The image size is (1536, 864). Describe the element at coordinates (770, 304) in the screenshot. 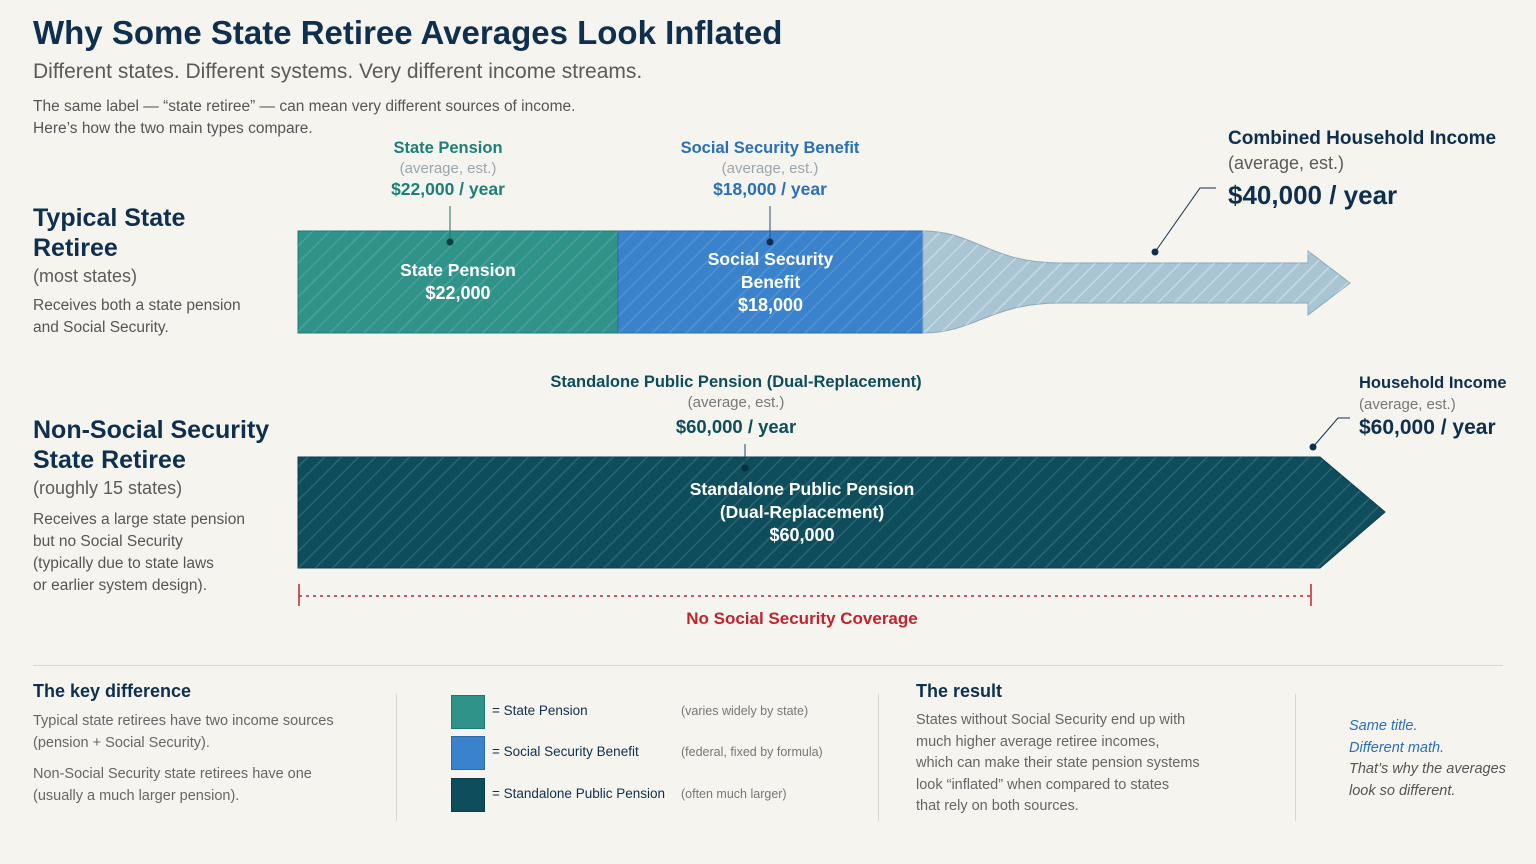

I see `social-security-bar-value: $18,000` at that location.